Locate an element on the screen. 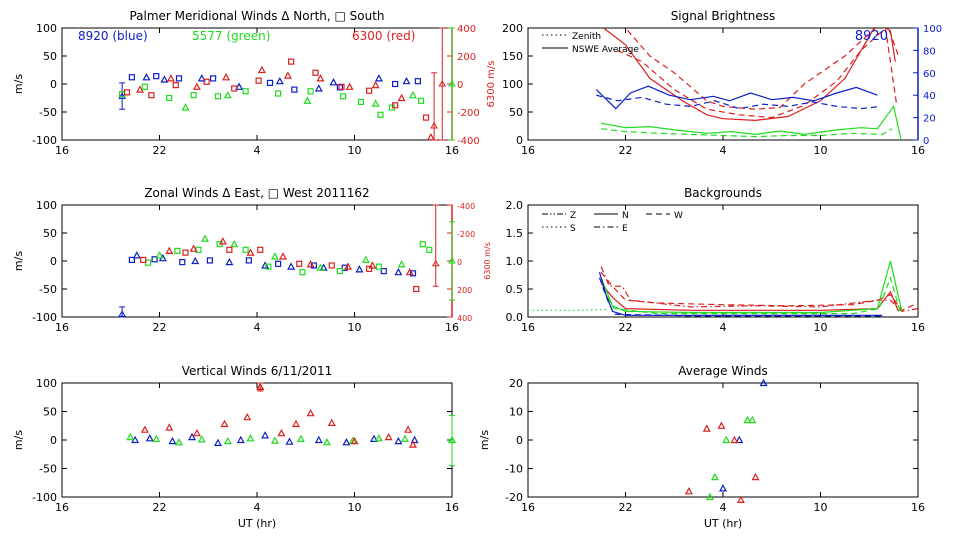 The image size is (960, 540). series-line-red-solid is located at coordinates (749, 75).